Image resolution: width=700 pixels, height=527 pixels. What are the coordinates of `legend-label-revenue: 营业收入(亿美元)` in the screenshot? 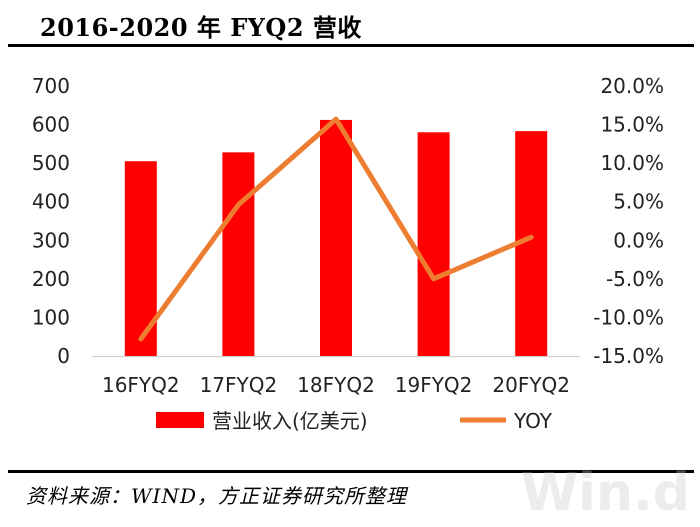 It's located at (290, 421).